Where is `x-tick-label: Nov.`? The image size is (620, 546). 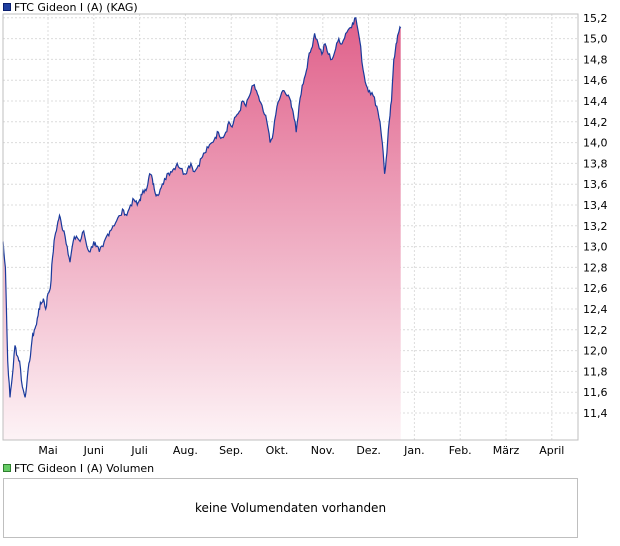
x-tick-label: Nov. is located at coordinates (323, 450).